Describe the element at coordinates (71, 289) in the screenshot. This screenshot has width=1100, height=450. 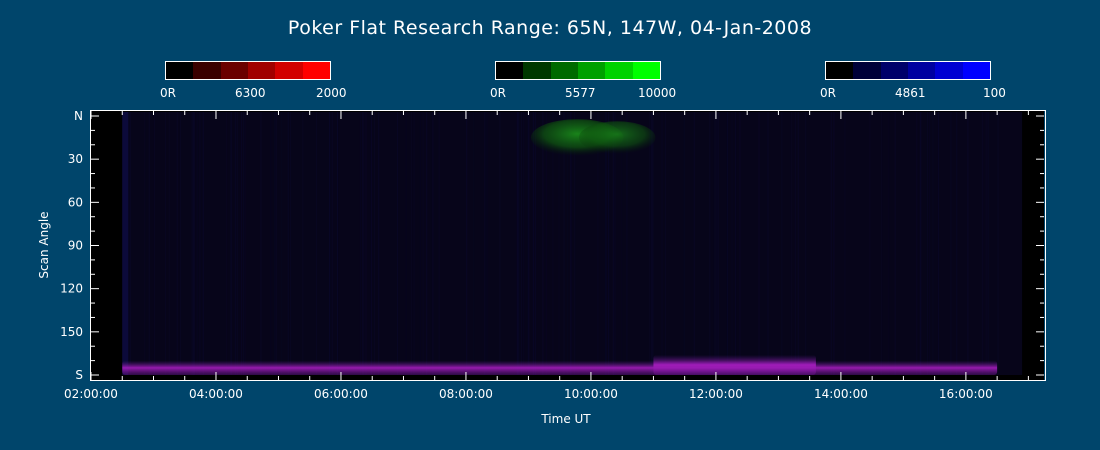
I see `y-tick-label: 120` at that location.